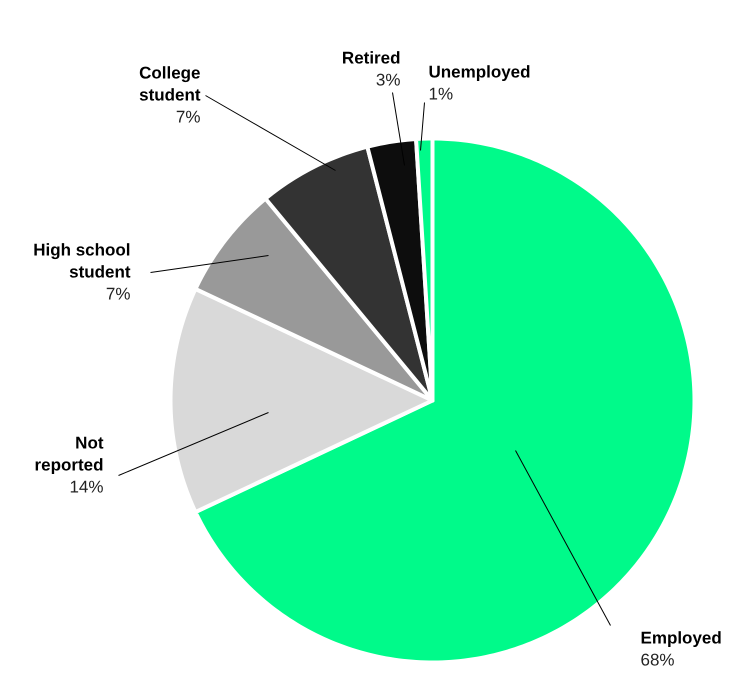 The height and width of the screenshot is (677, 744). Describe the element at coordinates (170, 84) in the screenshot. I see `slice-label: College student` at that location.